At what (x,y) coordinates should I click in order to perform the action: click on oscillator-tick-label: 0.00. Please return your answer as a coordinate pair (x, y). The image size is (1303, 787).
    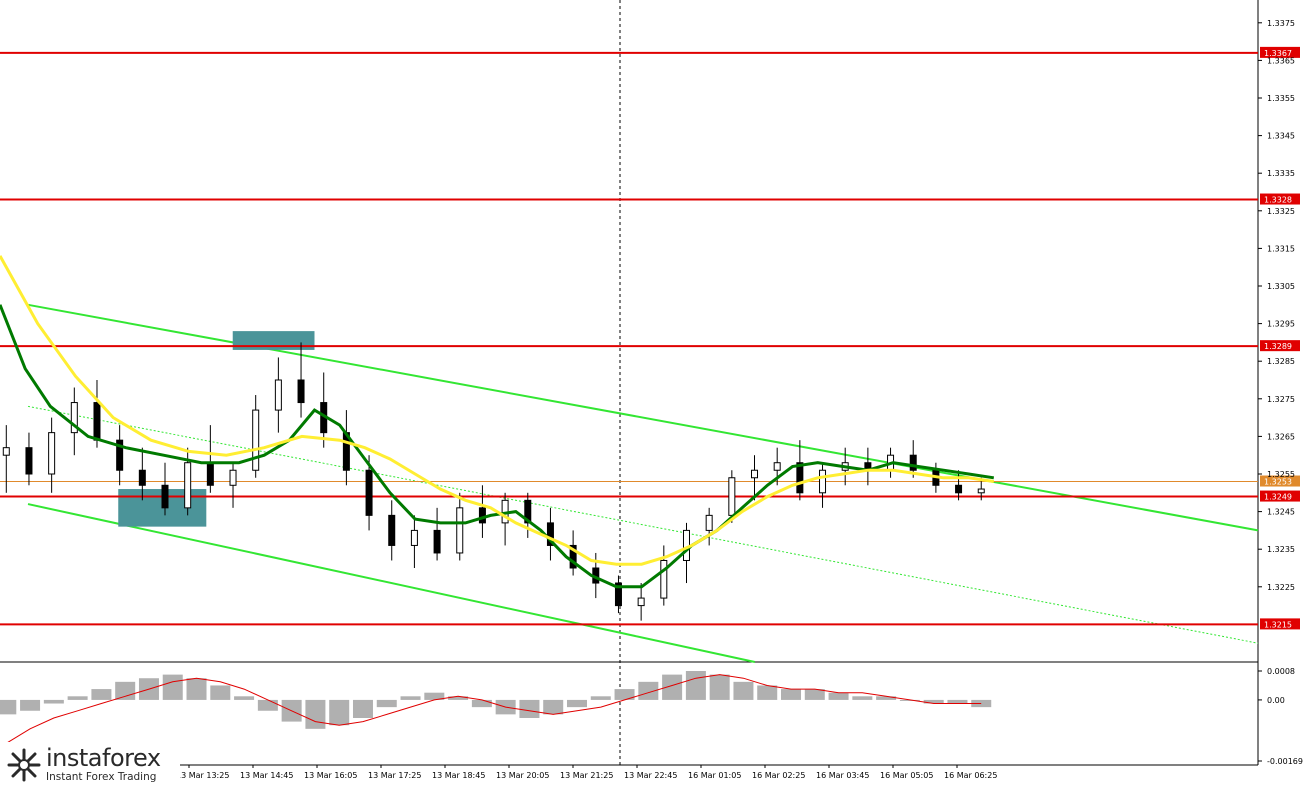
    Looking at the image, I should click on (1276, 700).